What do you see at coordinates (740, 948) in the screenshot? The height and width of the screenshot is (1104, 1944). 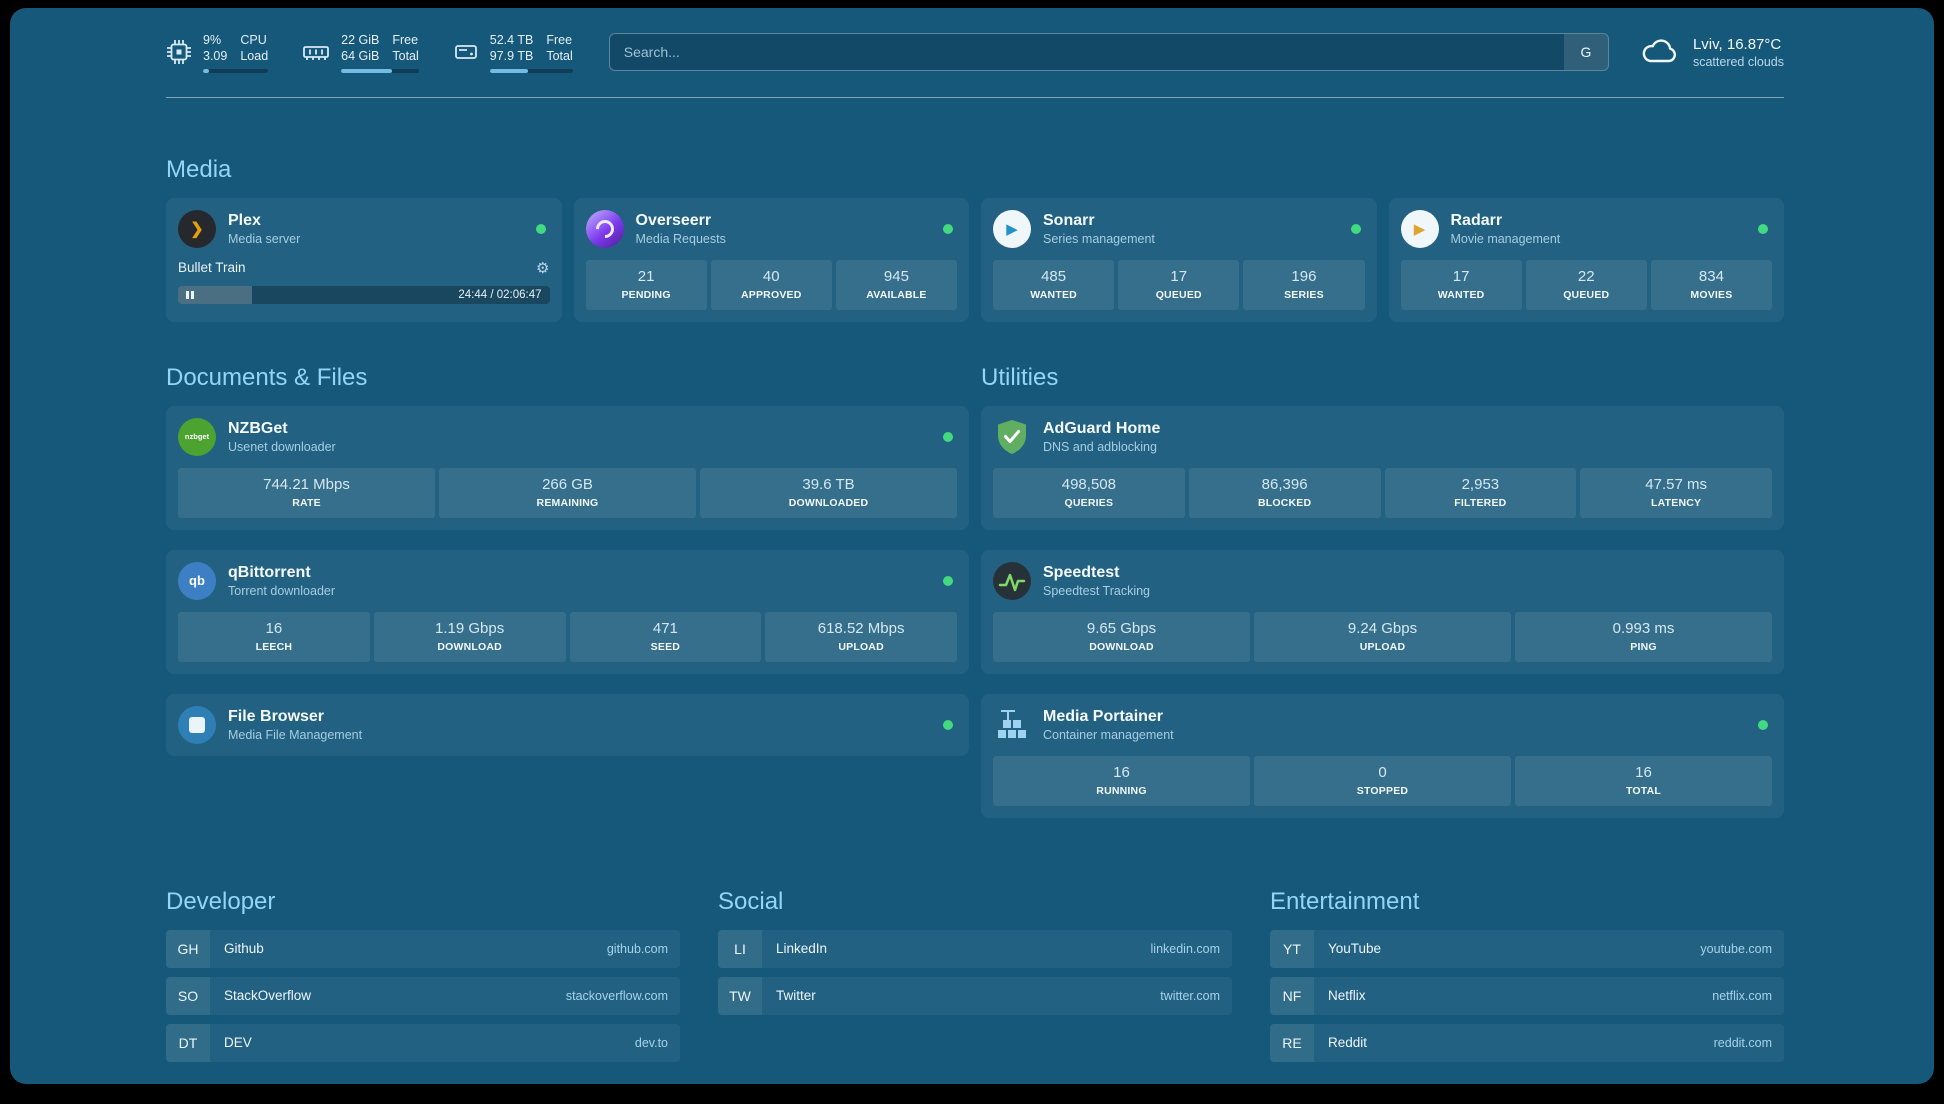 I see `bookmark-abbr: LI` at bounding box center [740, 948].